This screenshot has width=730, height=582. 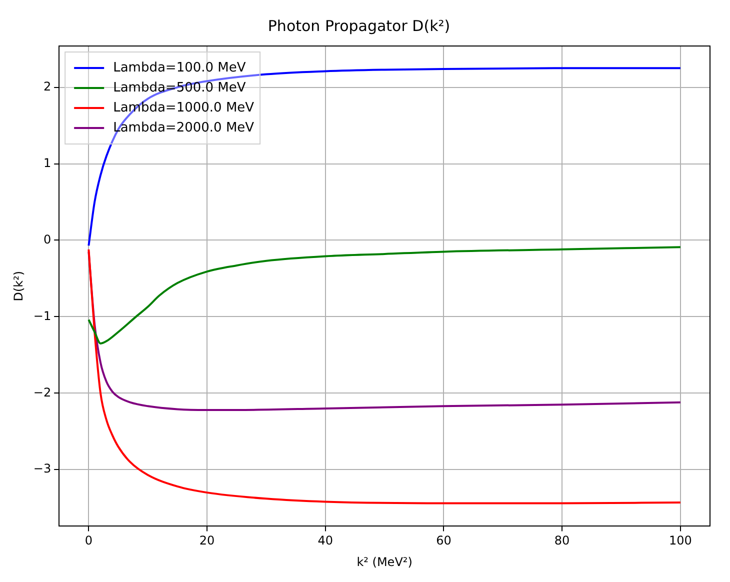 I want to click on x-tick-label: 40, so click(x=326, y=541).